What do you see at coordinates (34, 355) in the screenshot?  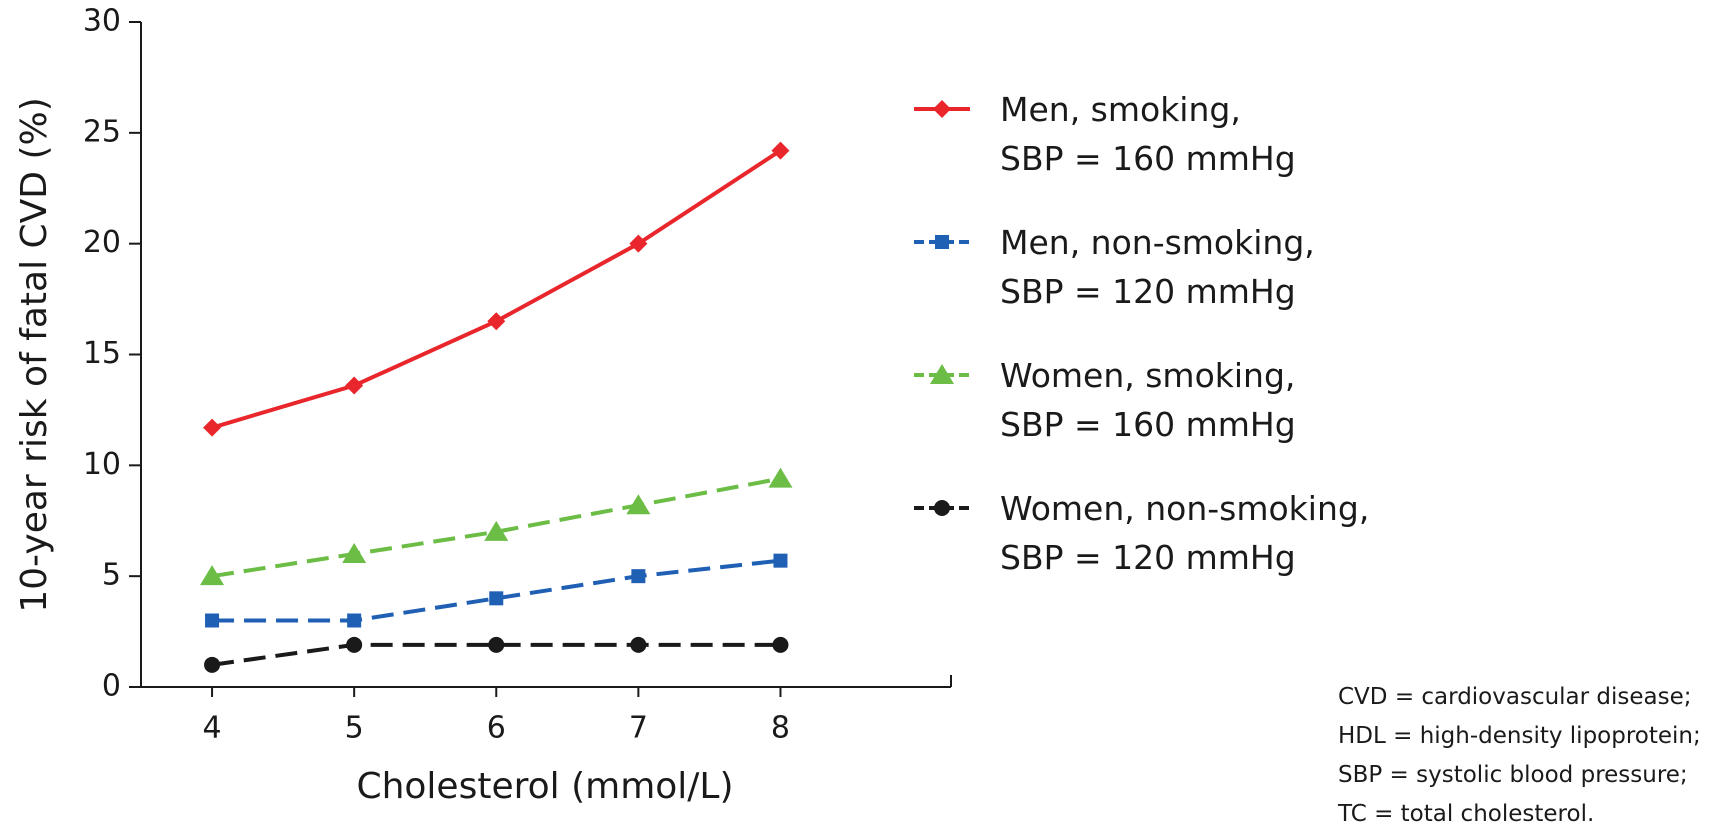 I see `y-axis-label: 10-year risk of fatal CVD (%)` at bounding box center [34, 355].